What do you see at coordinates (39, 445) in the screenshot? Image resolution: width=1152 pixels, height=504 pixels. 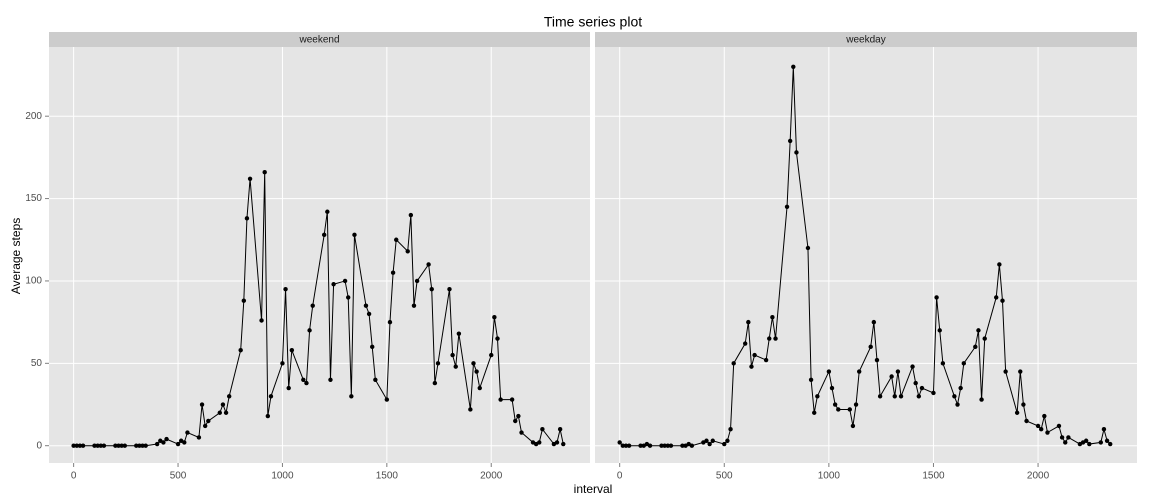 I see `y-tick-label: 0` at bounding box center [39, 445].